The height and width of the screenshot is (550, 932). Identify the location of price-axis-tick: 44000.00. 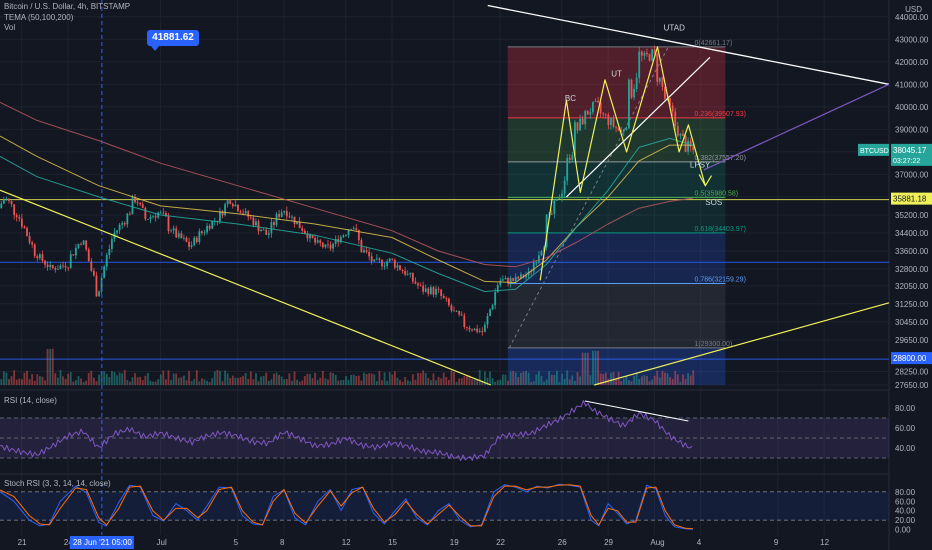
(912, 17).